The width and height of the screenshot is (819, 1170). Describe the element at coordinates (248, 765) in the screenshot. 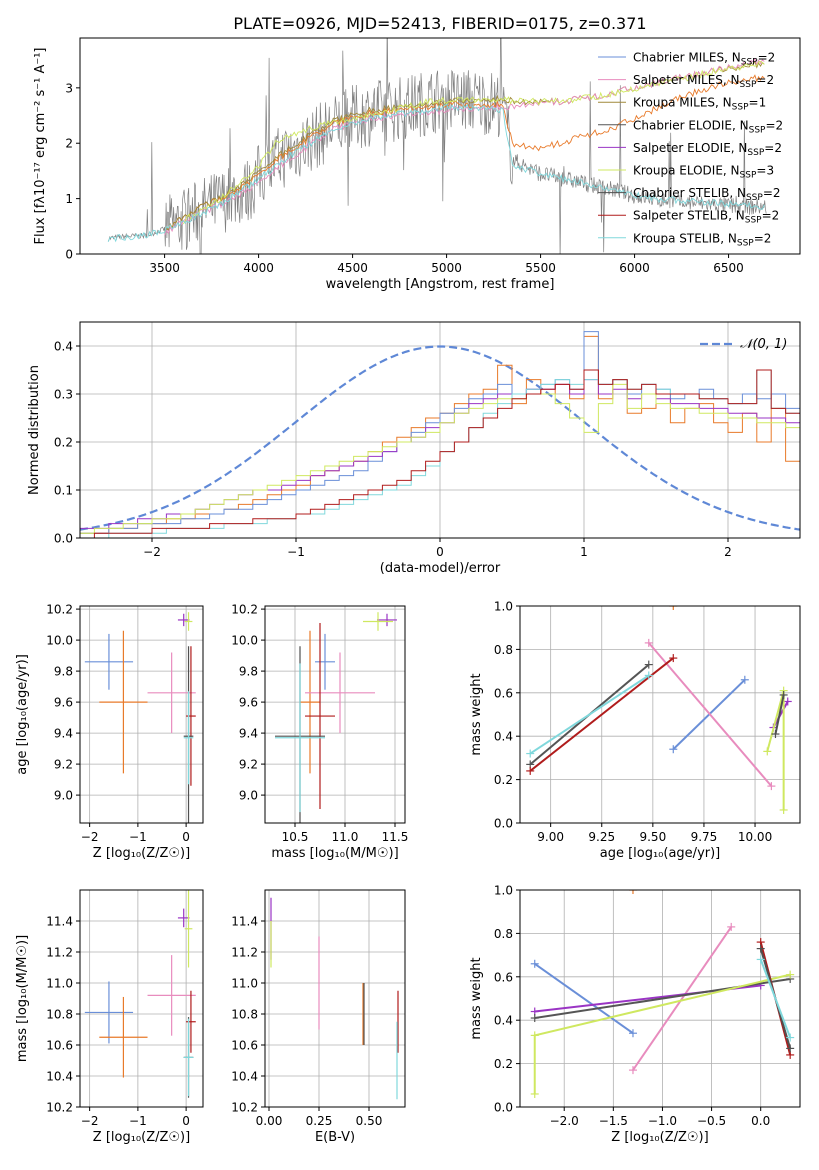

I see `y-tick-label: 9.2` at that location.